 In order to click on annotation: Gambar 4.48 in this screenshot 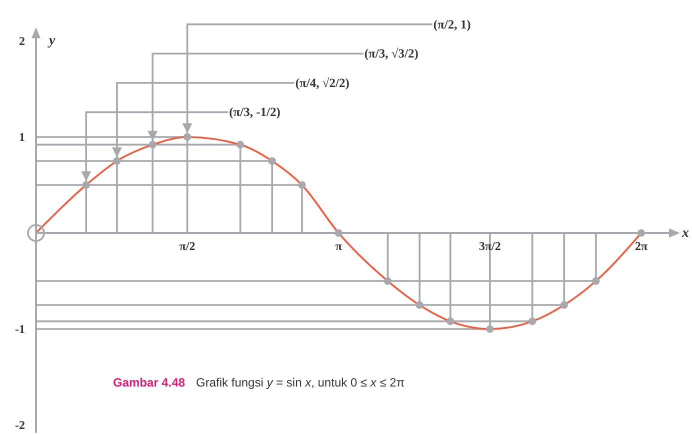, I will do `click(149, 383)`.